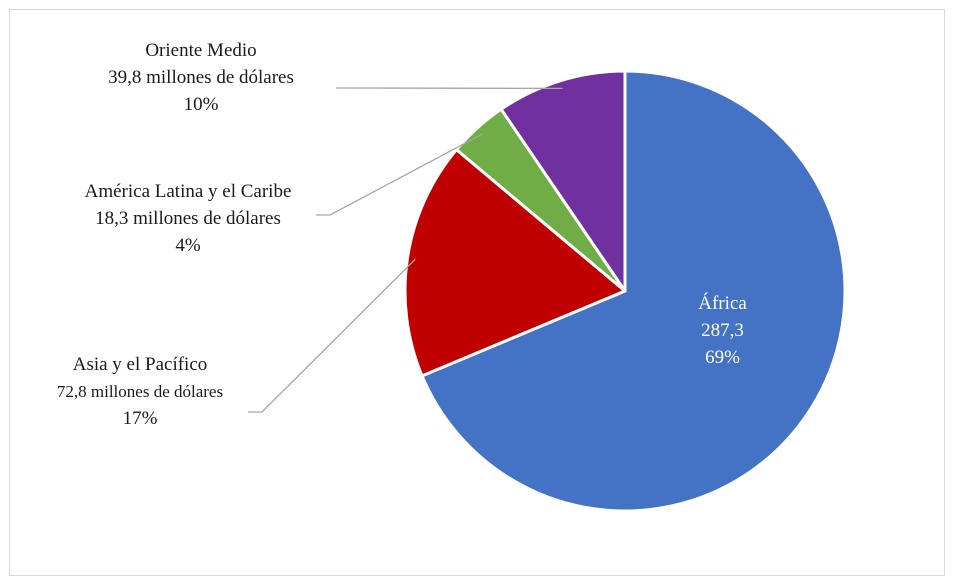  Describe the element at coordinates (188, 191) in the screenshot. I see `label-latam-name: América Latina y el Caribe` at that location.